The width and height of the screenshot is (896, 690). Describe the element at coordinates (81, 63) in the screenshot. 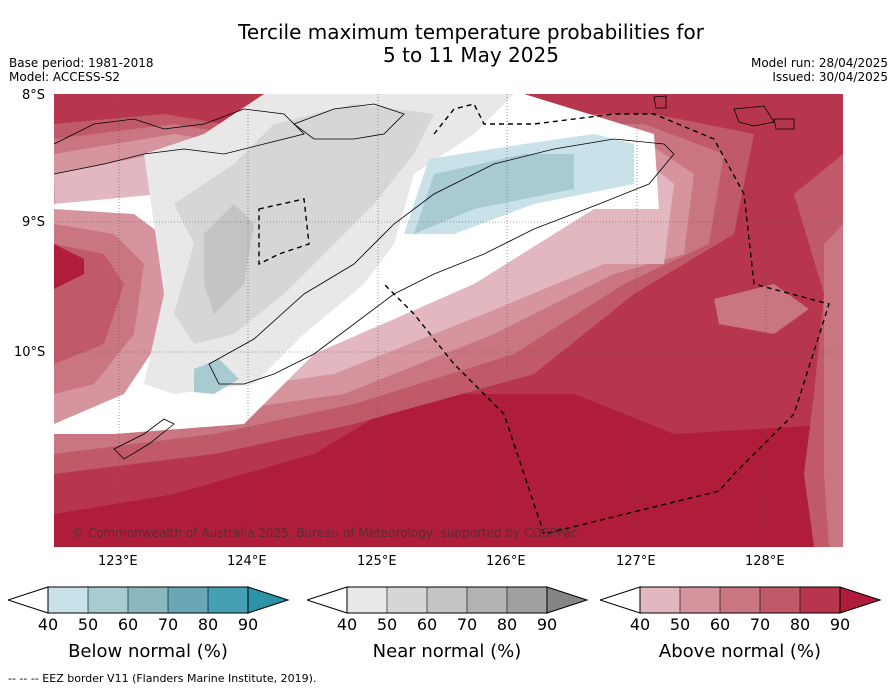

I see `base-period-label: Base period: 1981-2018` at that location.